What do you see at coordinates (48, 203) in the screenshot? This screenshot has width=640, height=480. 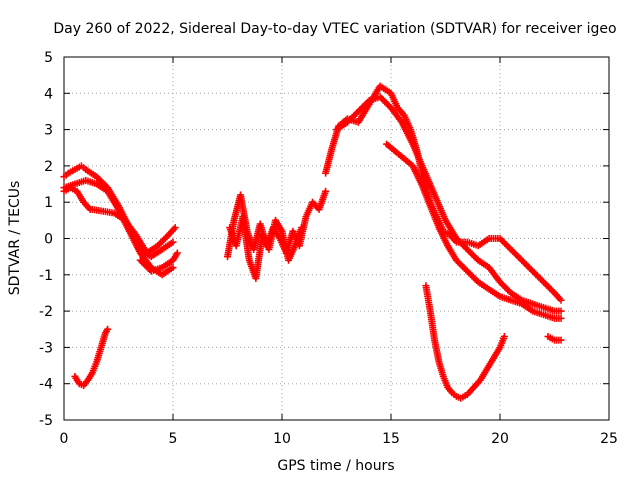 I see `y-tick-label: 1` at bounding box center [48, 203].